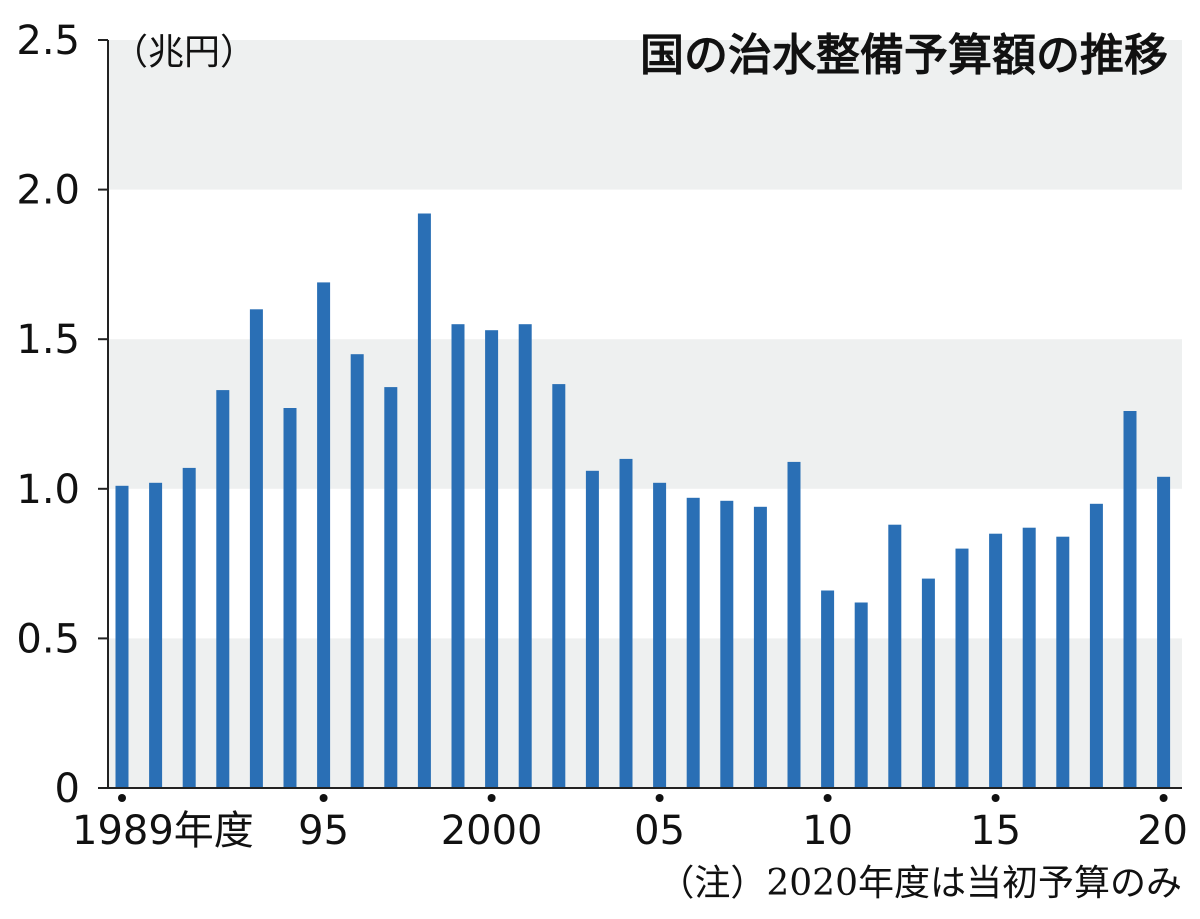 The image size is (1200, 919). I want to click on bar-2011, so click(861, 695).